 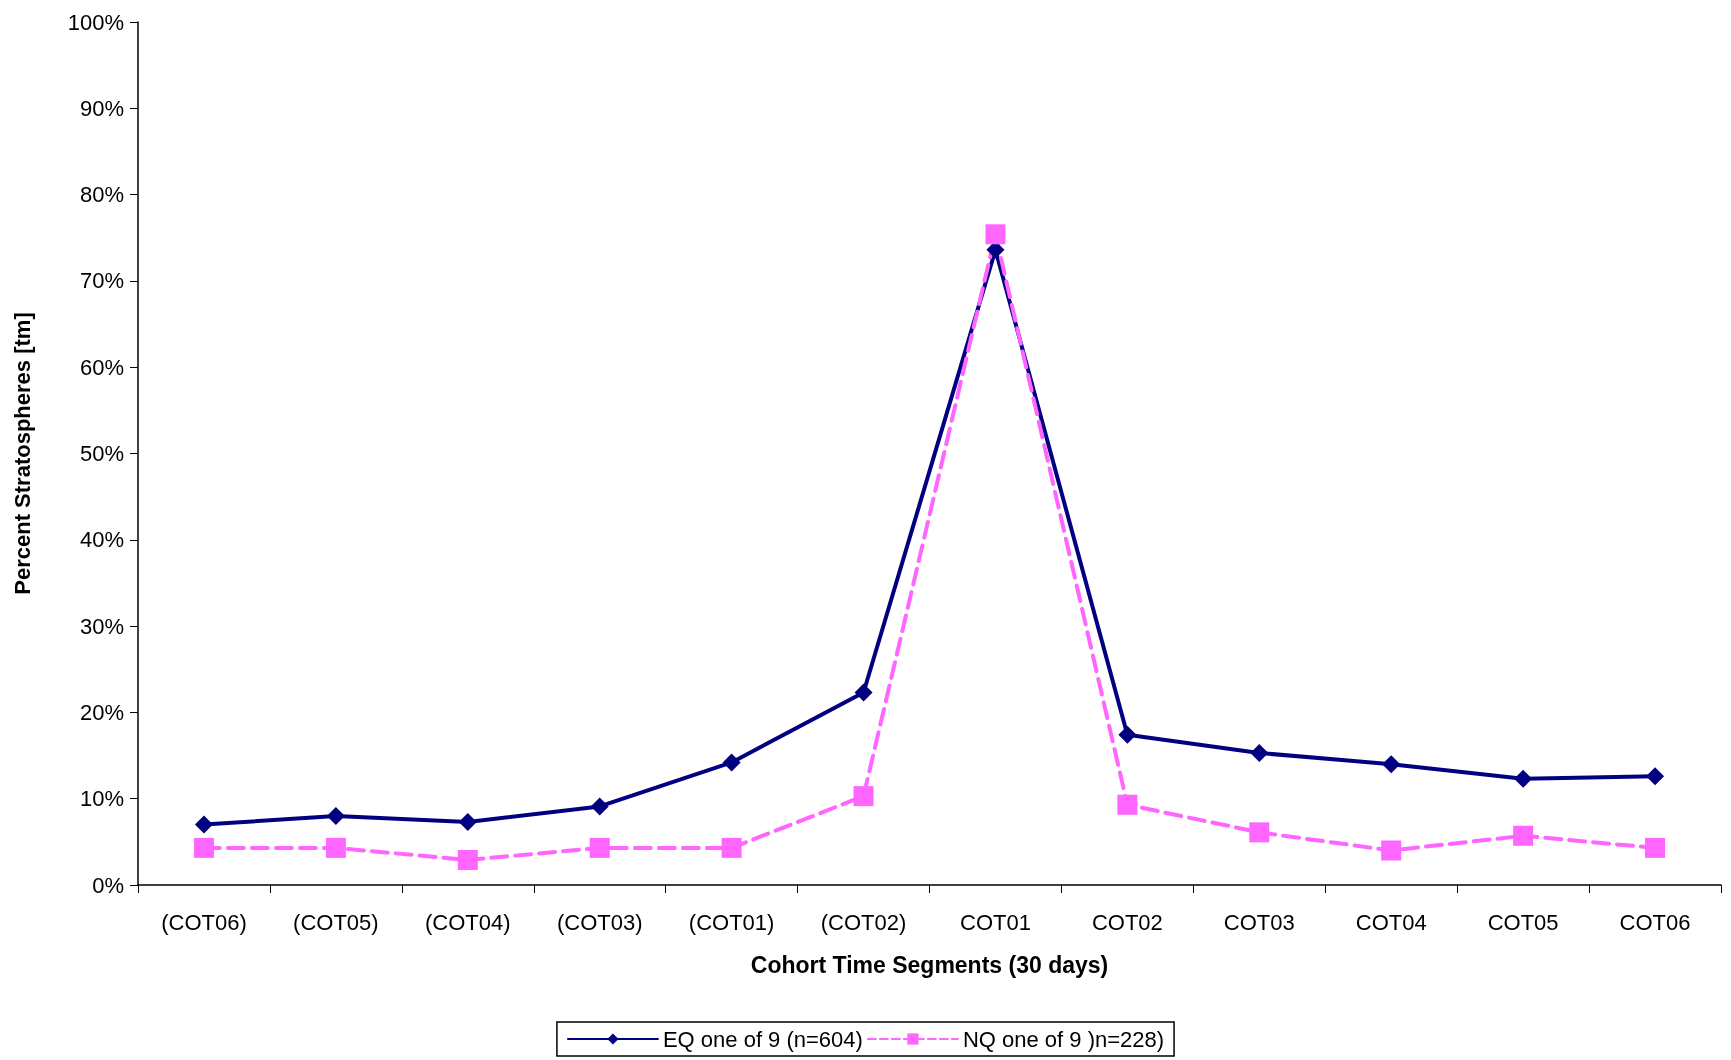 I want to click on y-tick-label: 0%, so click(x=108, y=885).